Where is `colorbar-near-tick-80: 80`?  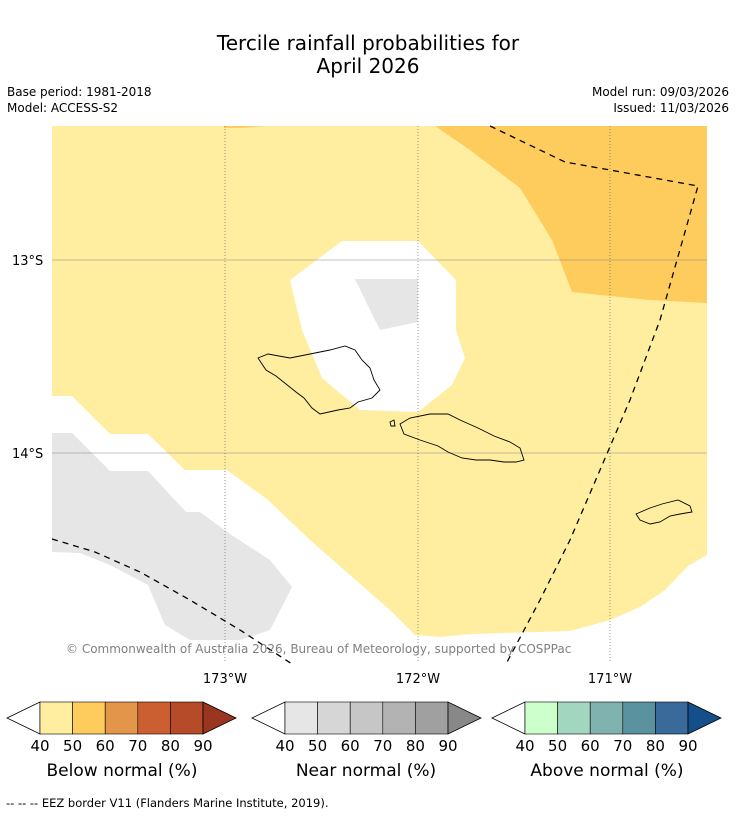 colorbar-near-tick-80: 80 is located at coordinates (415, 746).